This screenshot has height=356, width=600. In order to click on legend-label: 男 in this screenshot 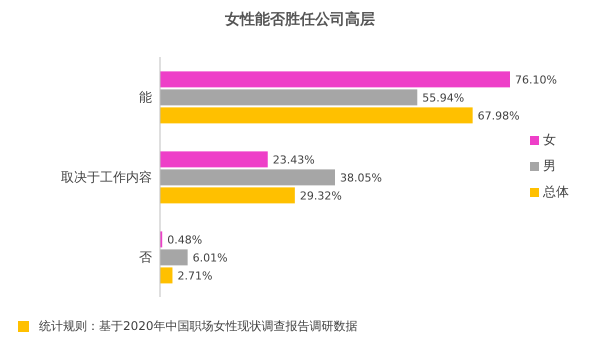, I will do `click(549, 166)`.